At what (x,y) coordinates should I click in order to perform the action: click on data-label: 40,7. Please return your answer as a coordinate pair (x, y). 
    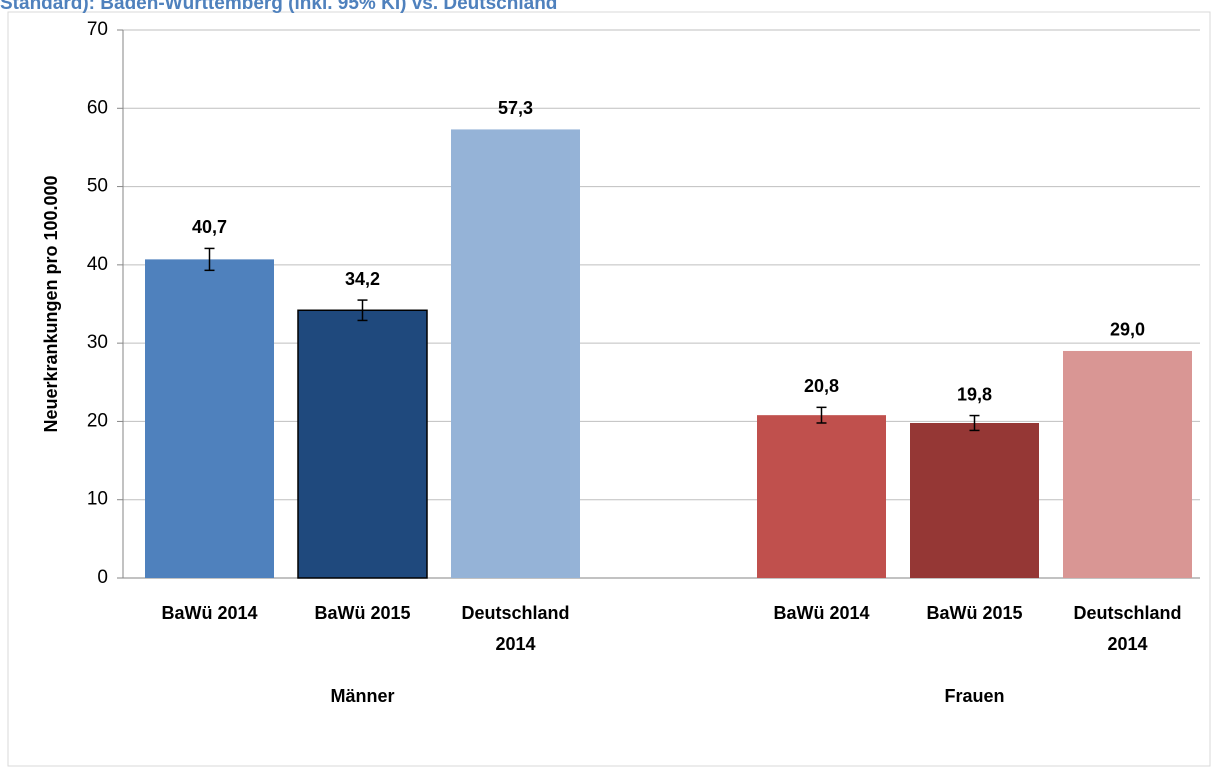
    Looking at the image, I should click on (209, 227).